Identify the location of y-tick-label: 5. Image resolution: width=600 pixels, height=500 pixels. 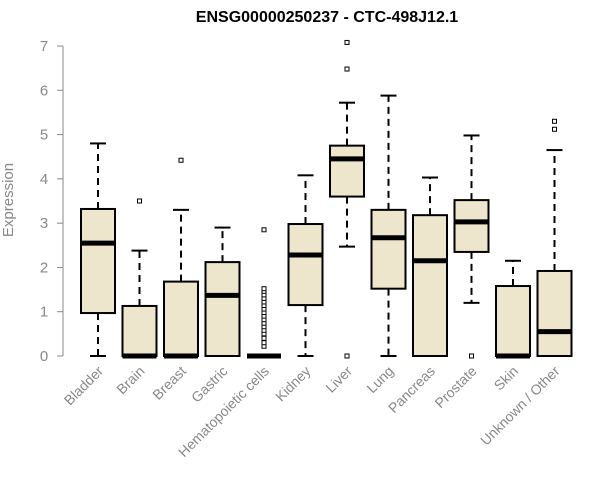
(44, 135).